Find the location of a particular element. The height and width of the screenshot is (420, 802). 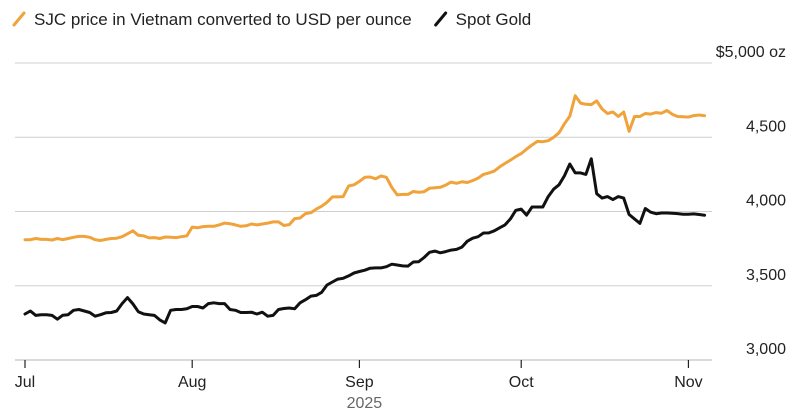

y-tick-label: 3,500 is located at coordinates (766, 275).